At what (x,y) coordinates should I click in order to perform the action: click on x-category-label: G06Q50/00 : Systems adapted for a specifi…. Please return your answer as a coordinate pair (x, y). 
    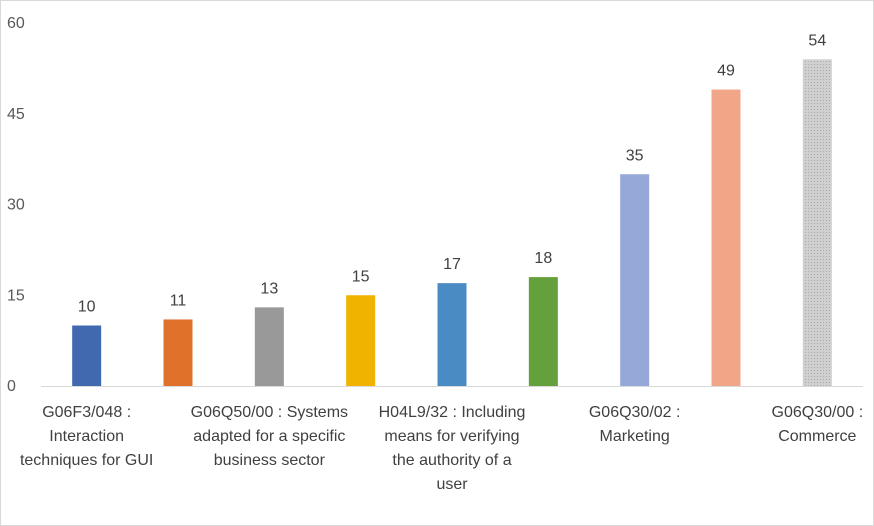
    Looking at the image, I should click on (269, 436).